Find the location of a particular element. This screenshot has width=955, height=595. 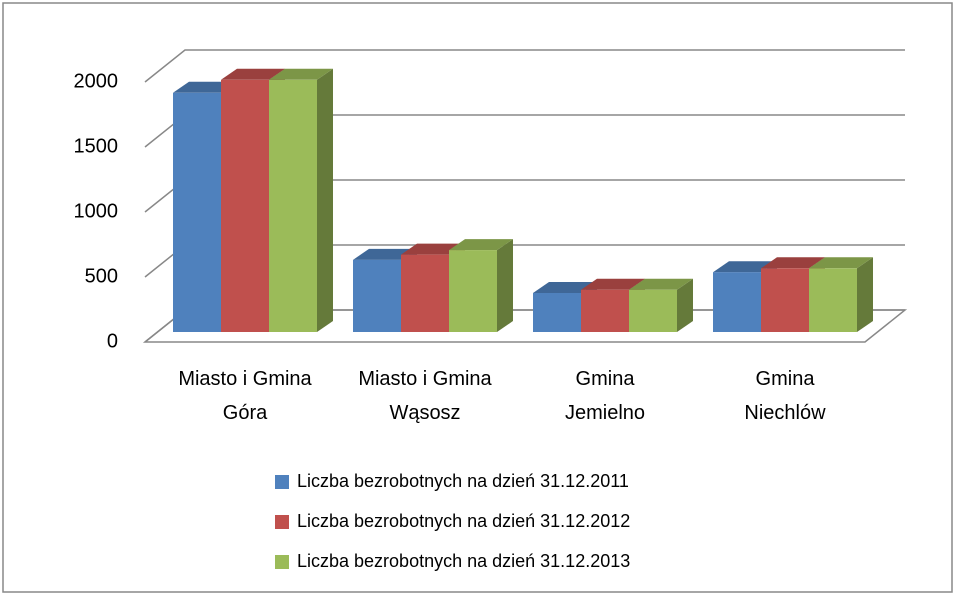

x-tick-label: Gmina Niechlów is located at coordinates (785, 396).